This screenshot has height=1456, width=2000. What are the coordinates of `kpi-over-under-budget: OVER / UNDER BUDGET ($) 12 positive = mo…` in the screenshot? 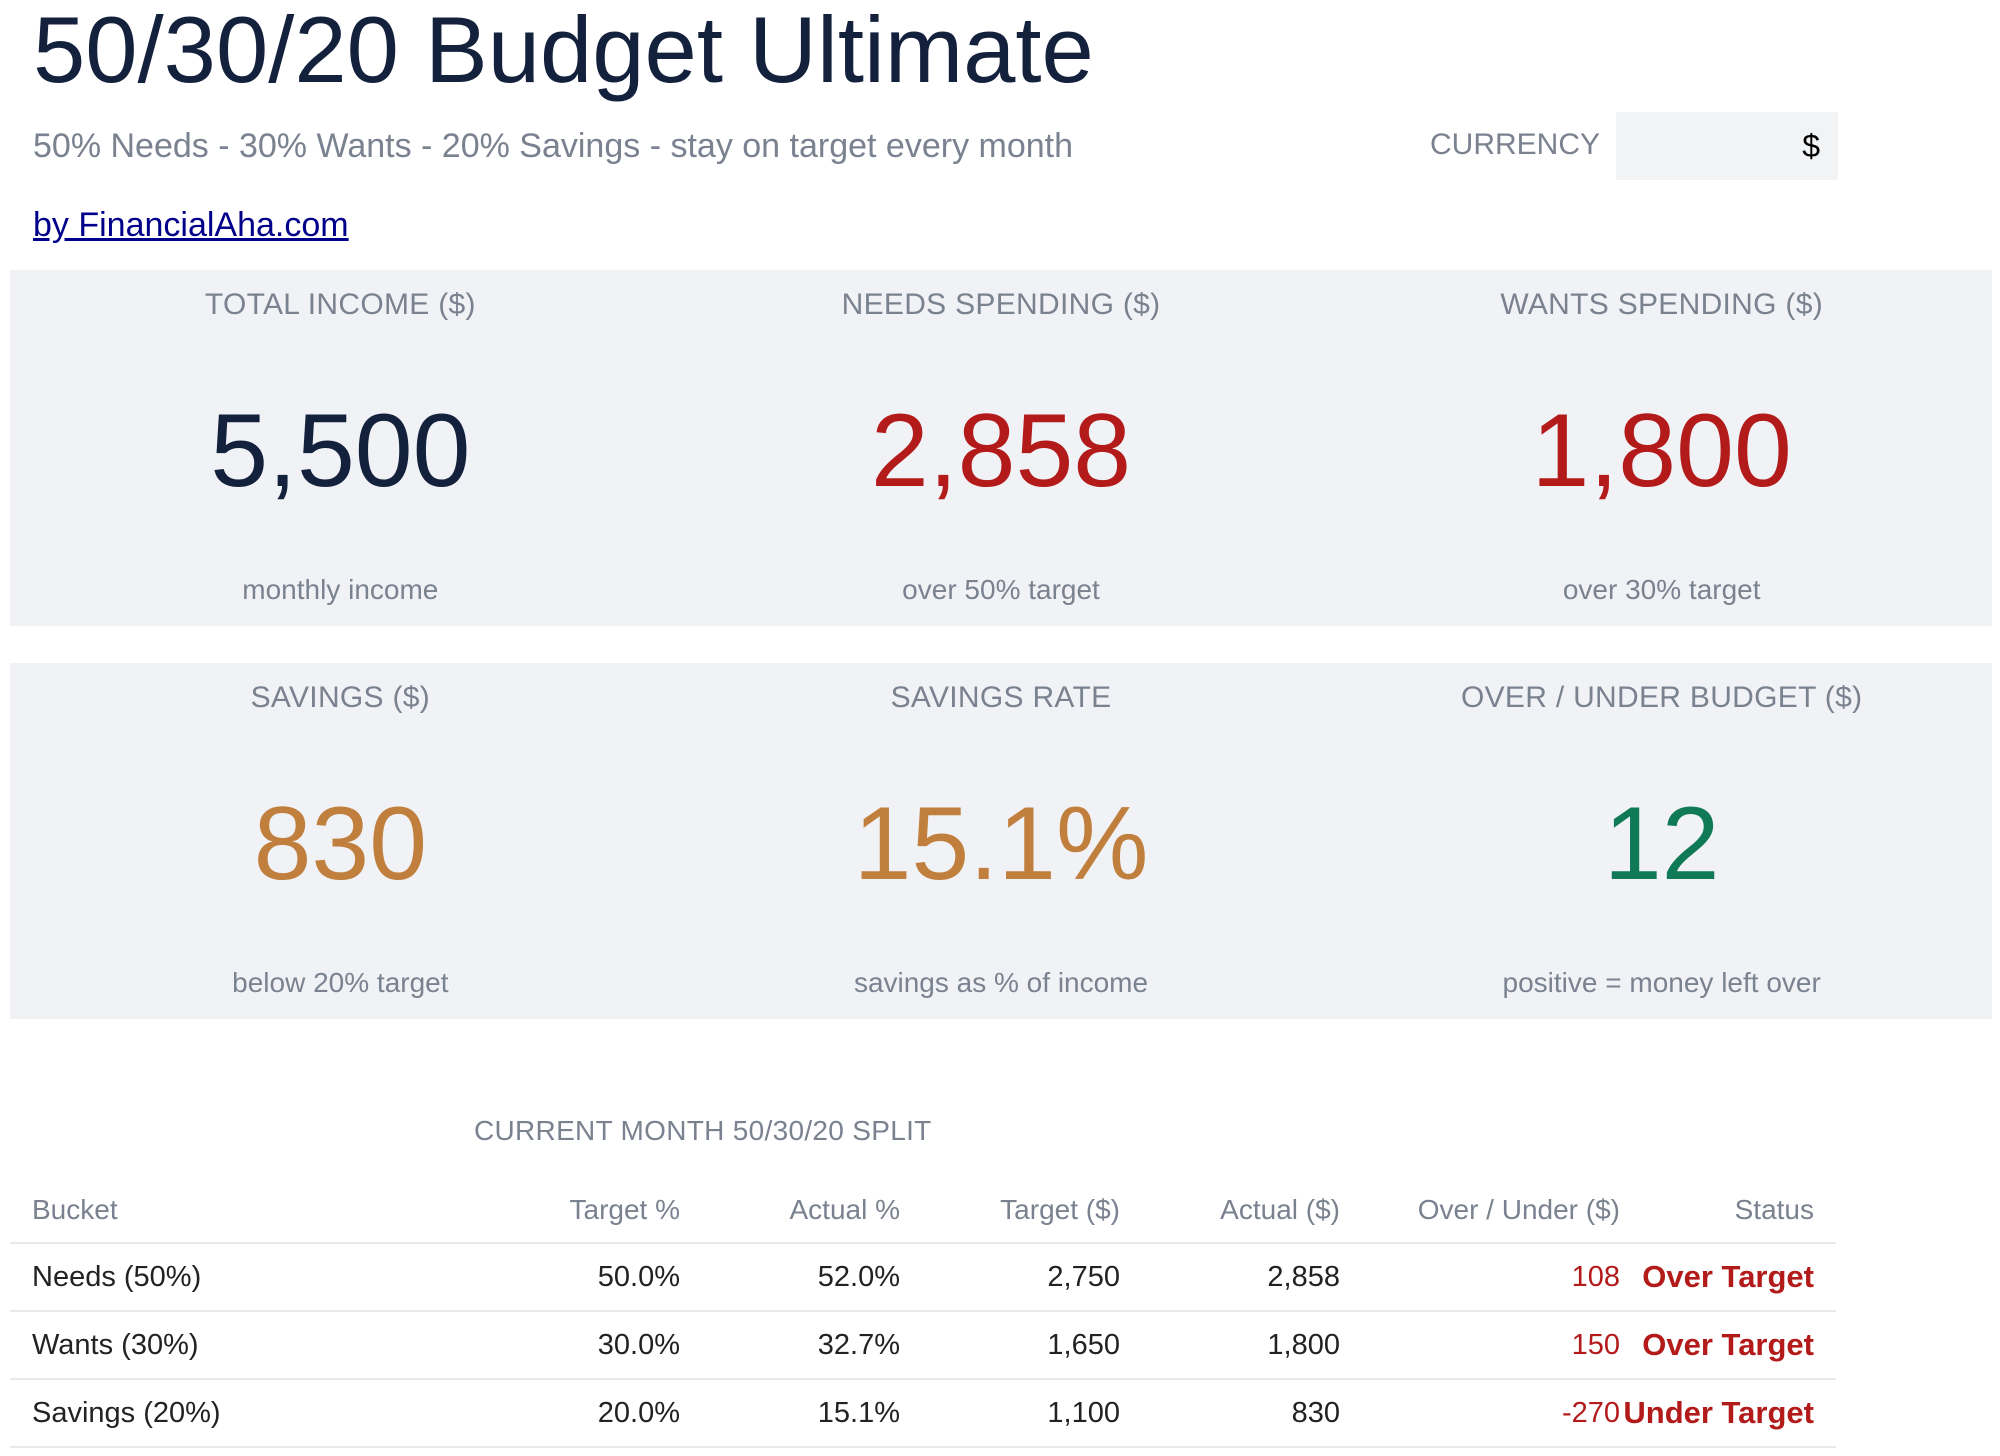 It's located at (1661, 841).